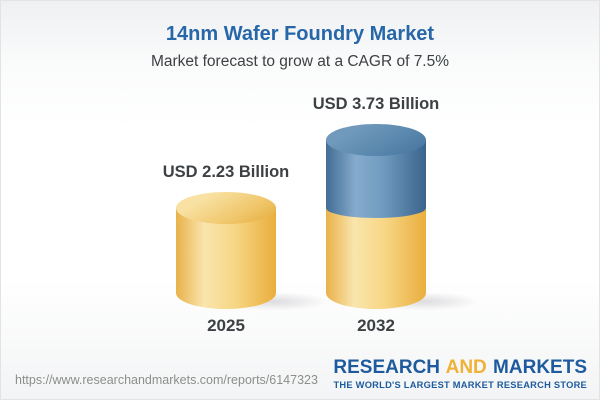 Image resolution: width=600 pixels, height=400 pixels. Describe the element at coordinates (387, 367) in the screenshot. I see `logo-word-research: RESEARCH` at that location.